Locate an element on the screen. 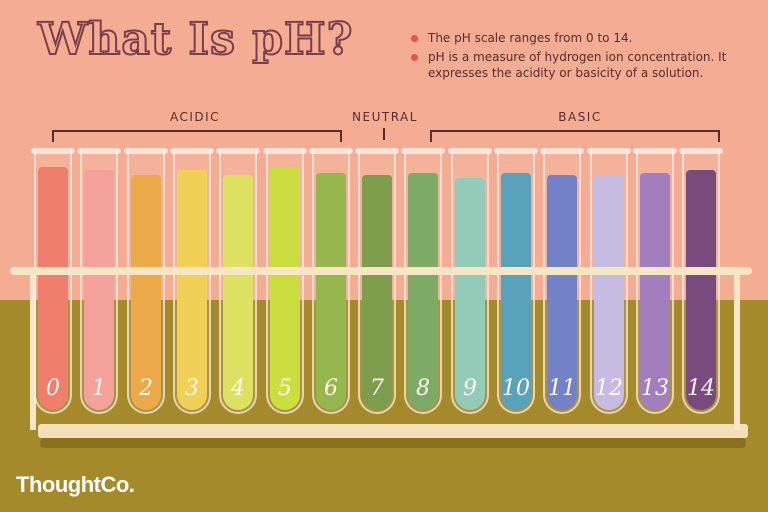  ph-number: 8 is located at coordinates (423, 388).